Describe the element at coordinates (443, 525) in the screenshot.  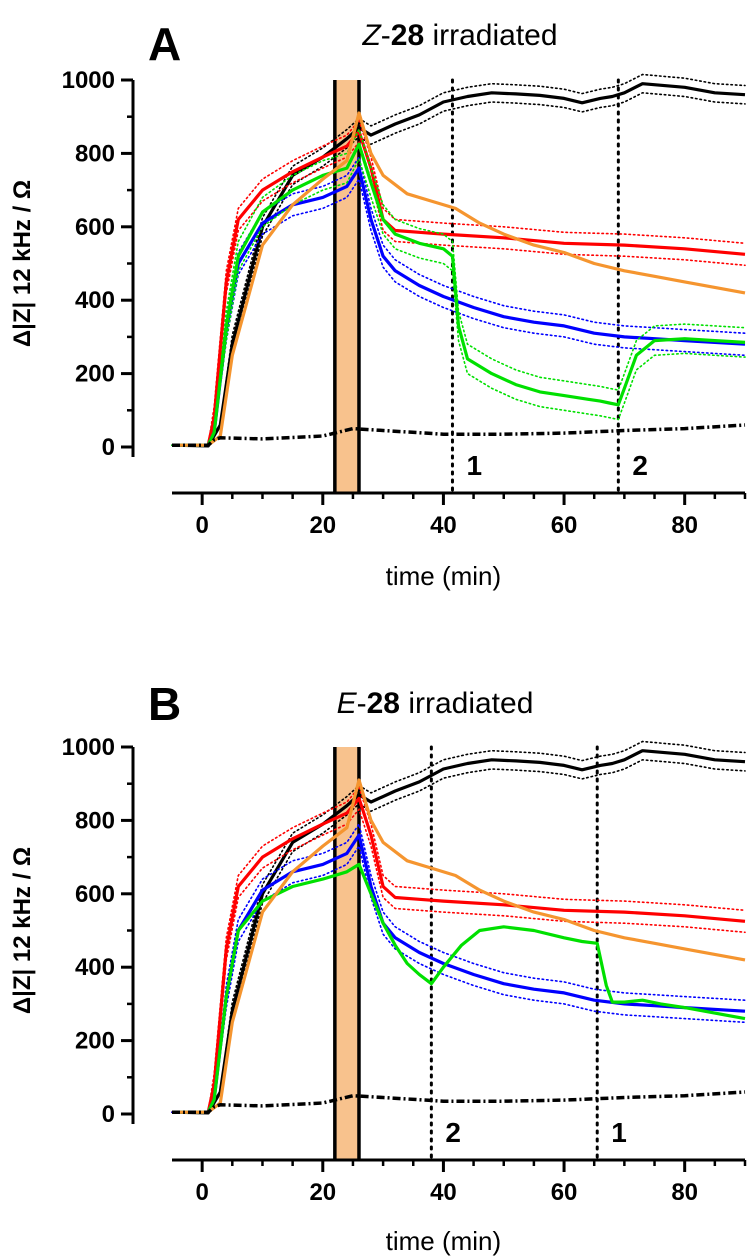
I see `chart-a-x-tick-label-2: 40` at that location.